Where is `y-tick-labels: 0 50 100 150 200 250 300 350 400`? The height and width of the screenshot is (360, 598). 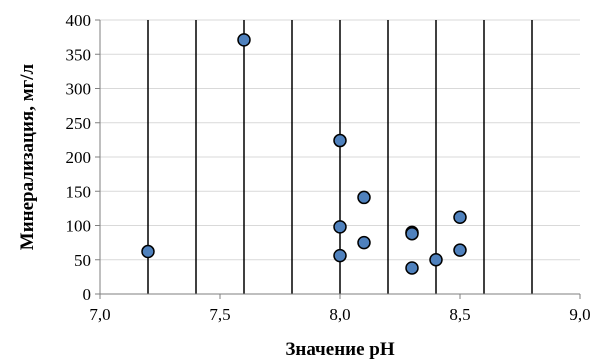
y-tick-labels: 0 50 100 150 200 250 300 350 400 is located at coordinates (79, 157).